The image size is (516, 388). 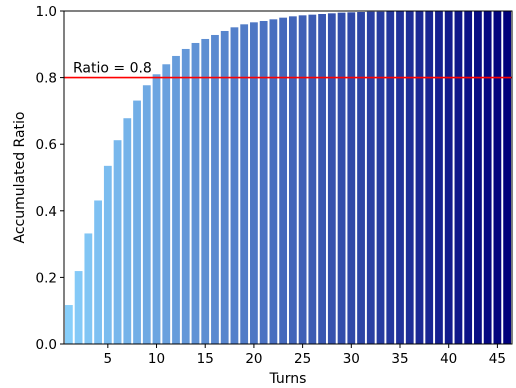 I want to click on x-tick-label: 45, so click(x=497, y=359).